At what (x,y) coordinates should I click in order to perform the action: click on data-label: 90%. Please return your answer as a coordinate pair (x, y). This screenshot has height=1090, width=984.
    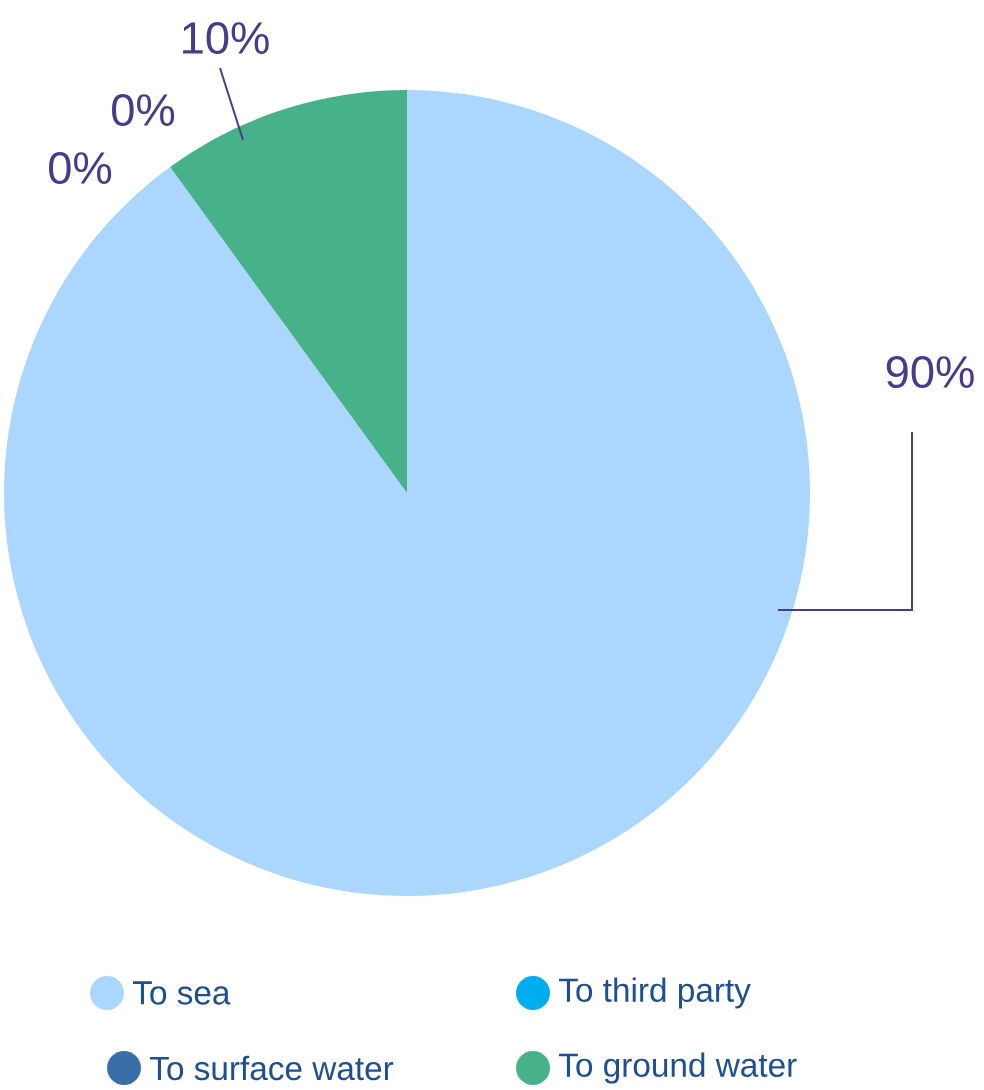
    Looking at the image, I should click on (930, 372).